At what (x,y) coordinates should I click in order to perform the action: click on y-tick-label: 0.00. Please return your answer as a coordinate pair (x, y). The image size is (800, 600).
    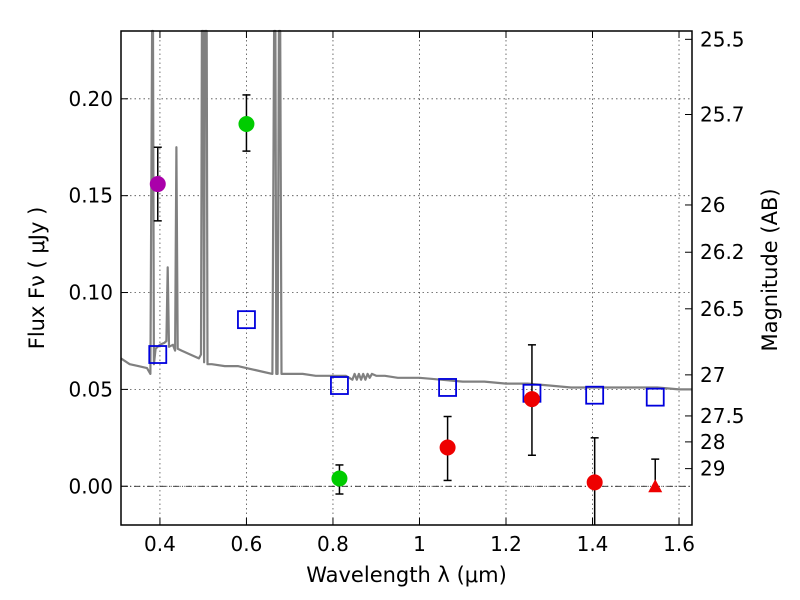
    Looking at the image, I should click on (90, 486).